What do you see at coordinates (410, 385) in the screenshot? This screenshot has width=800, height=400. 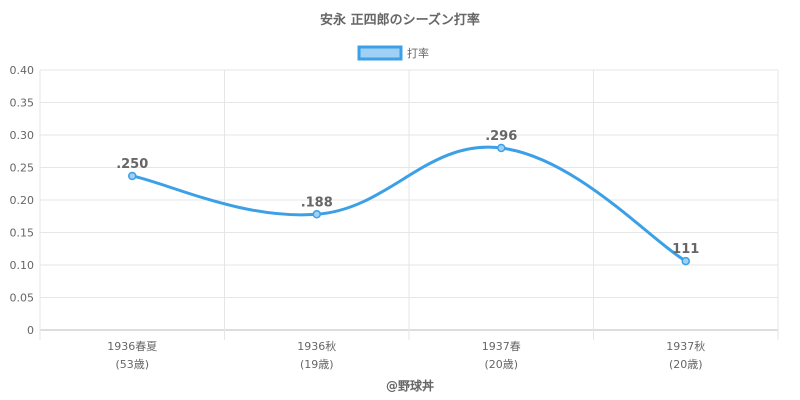 I see `credit-text: @野球丼` at bounding box center [410, 385].